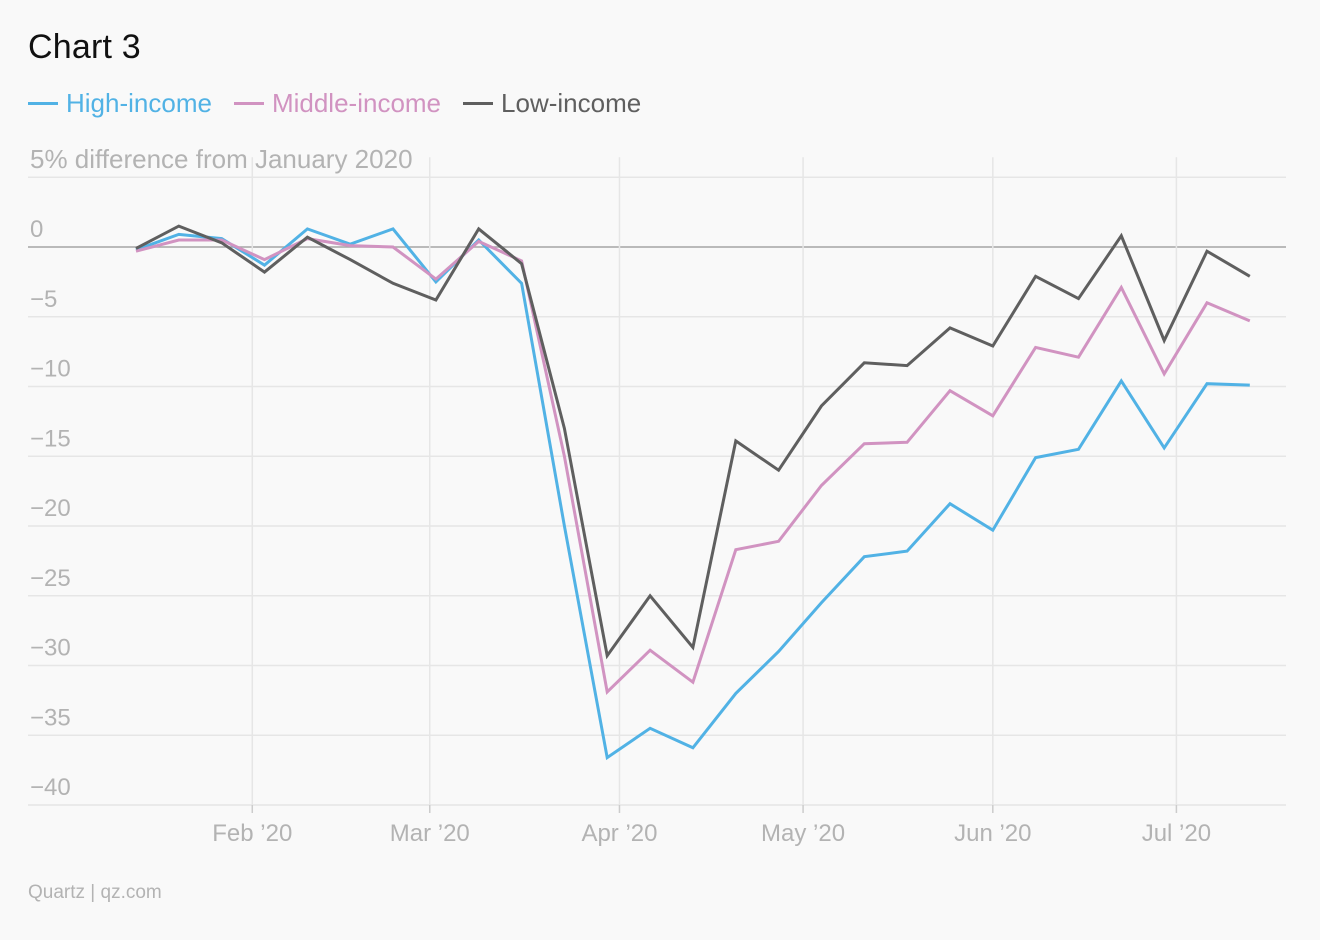 The height and width of the screenshot is (940, 1320). I want to click on y-tick-label: −25, so click(50, 578).